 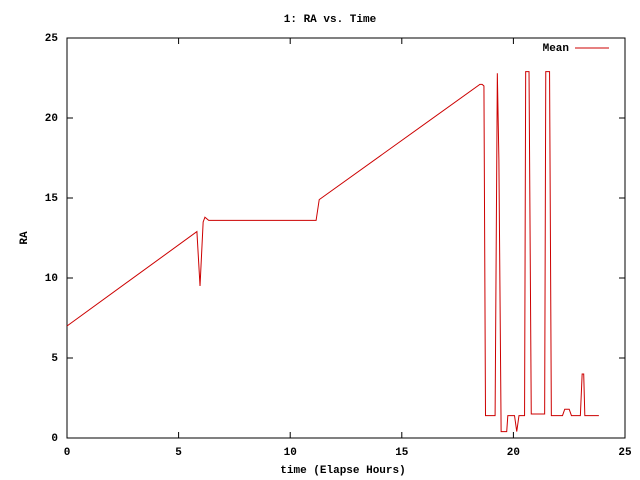 I want to click on x-axis-label: time (Elapse Hours), so click(x=342, y=471).